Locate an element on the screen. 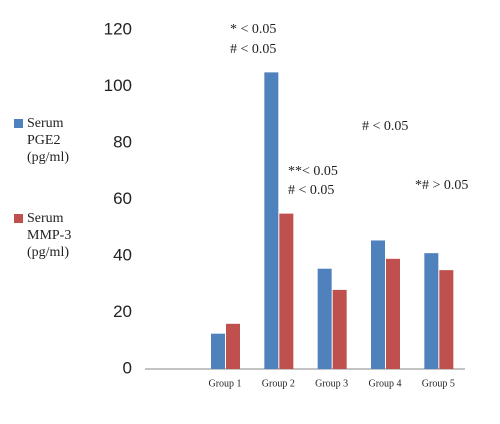 The height and width of the screenshot is (424, 500). y-tick-label: 0 is located at coordinates (127, 367).